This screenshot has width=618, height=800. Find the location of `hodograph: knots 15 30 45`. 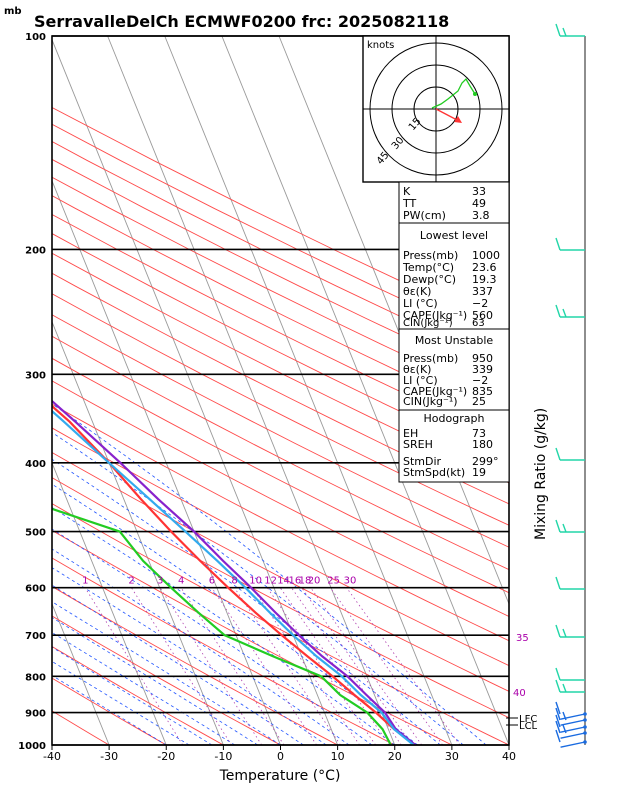

hodograph: knots 15 30 45 is located at coordinates (436, 109).